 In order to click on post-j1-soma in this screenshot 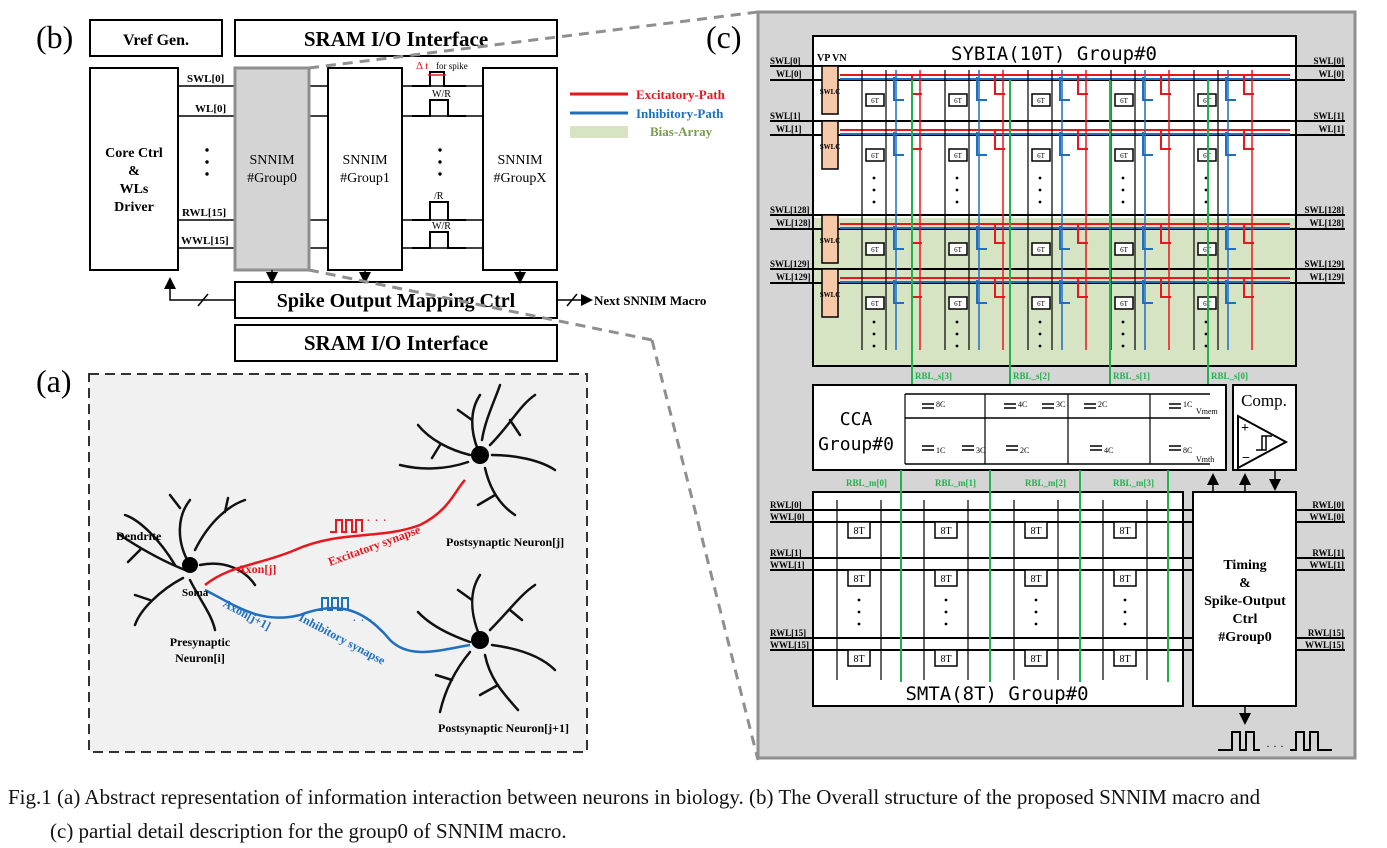, I will do `click(480, 640)`.